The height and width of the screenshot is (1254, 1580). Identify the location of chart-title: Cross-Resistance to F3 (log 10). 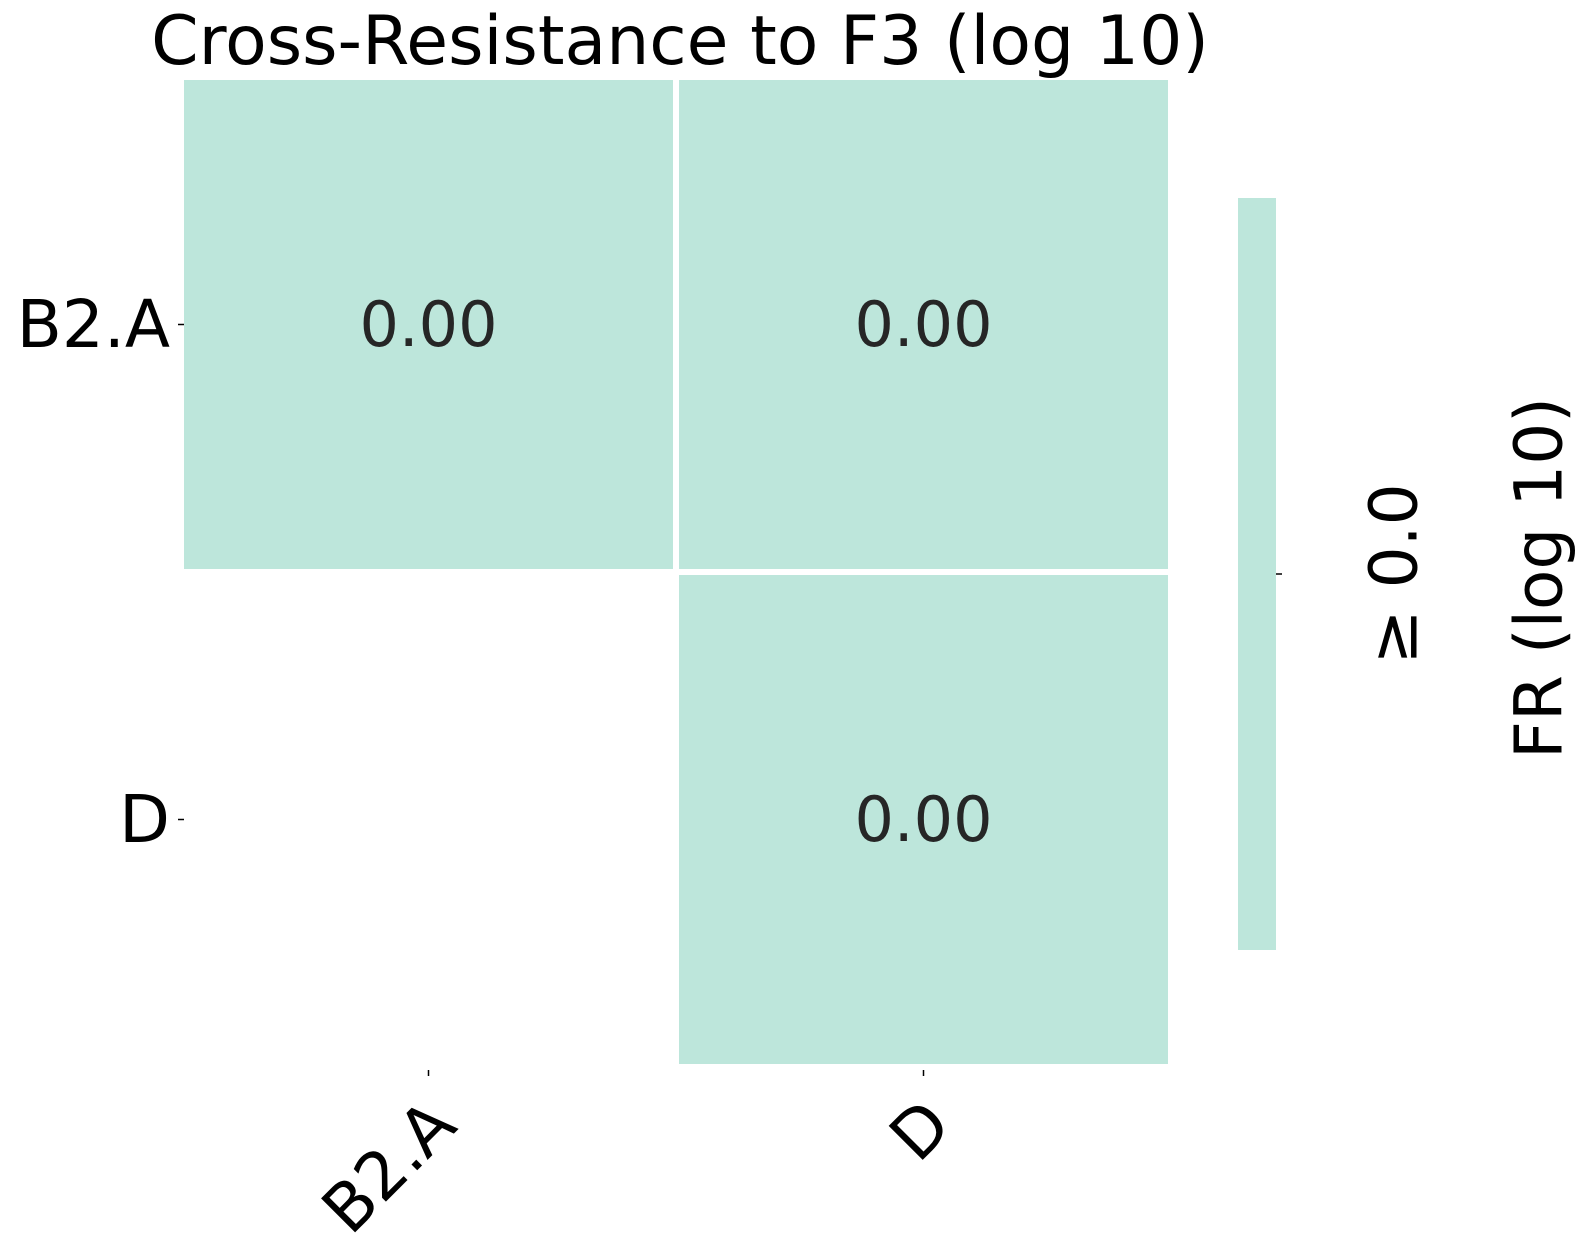
(680, 41).